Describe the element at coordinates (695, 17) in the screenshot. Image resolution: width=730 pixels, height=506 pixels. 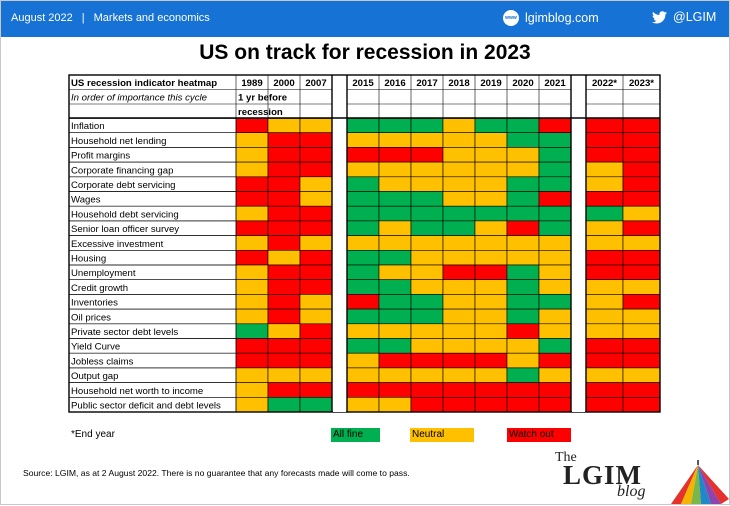
I see `twitter-handle: @LGIM` at that location.